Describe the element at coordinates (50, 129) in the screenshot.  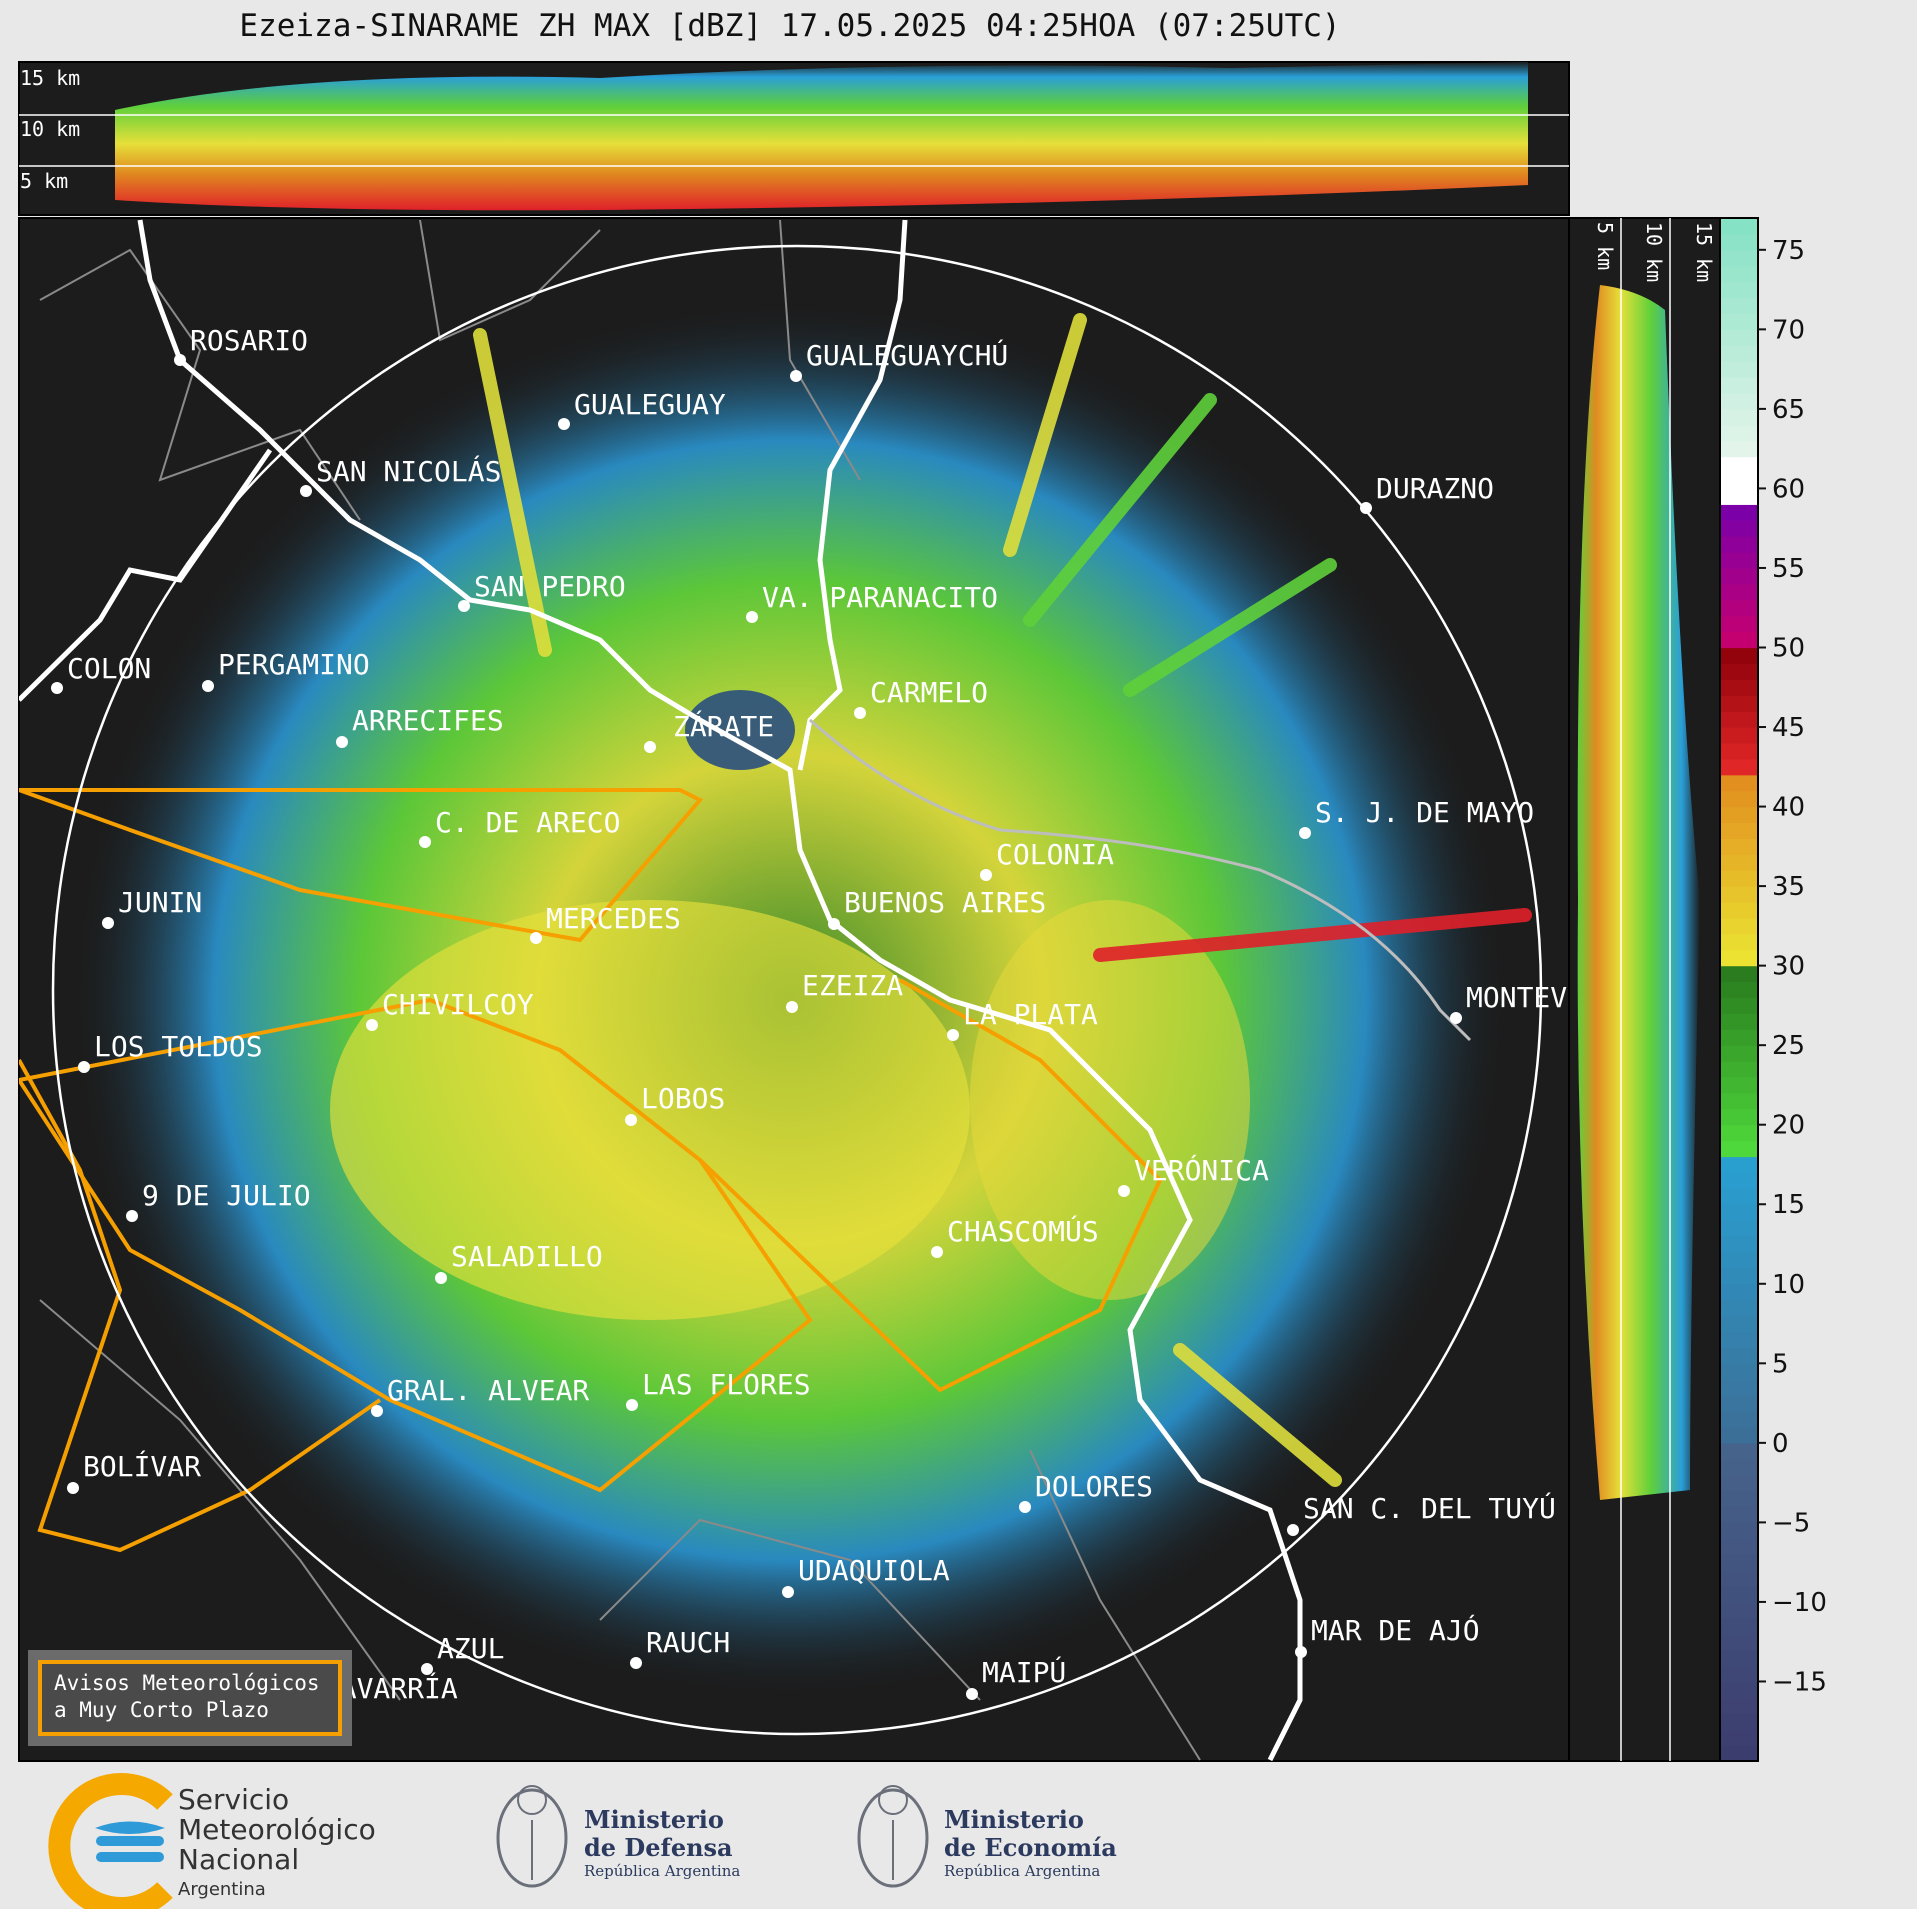
I see `top-height-label: 10 km` at that location.